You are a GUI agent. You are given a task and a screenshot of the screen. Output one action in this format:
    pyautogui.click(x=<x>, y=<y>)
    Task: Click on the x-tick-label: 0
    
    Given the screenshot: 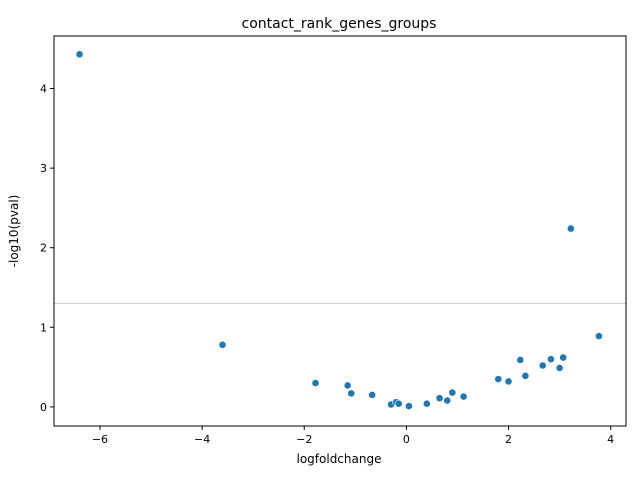 What is the action you would take?
    pyautogui.click(x=406, y=439)
    